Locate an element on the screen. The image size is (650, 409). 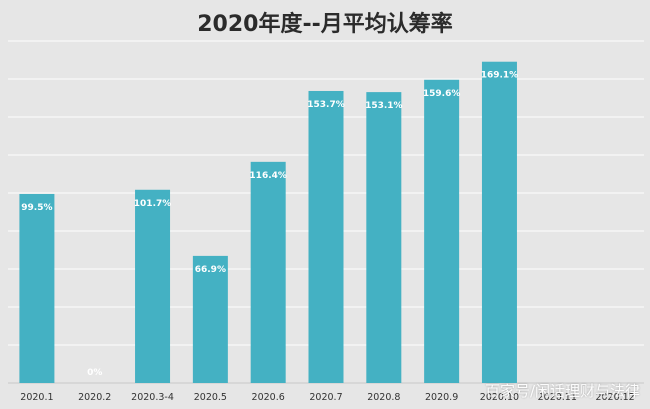
x-tick-label-2020.1: 2020.1 is located at coordinates (36, 397).